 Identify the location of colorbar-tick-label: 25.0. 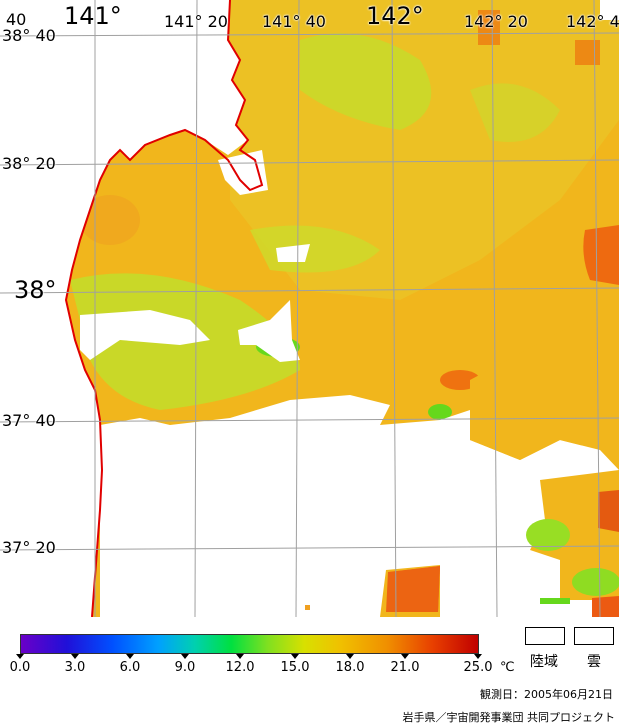
(478, 667).